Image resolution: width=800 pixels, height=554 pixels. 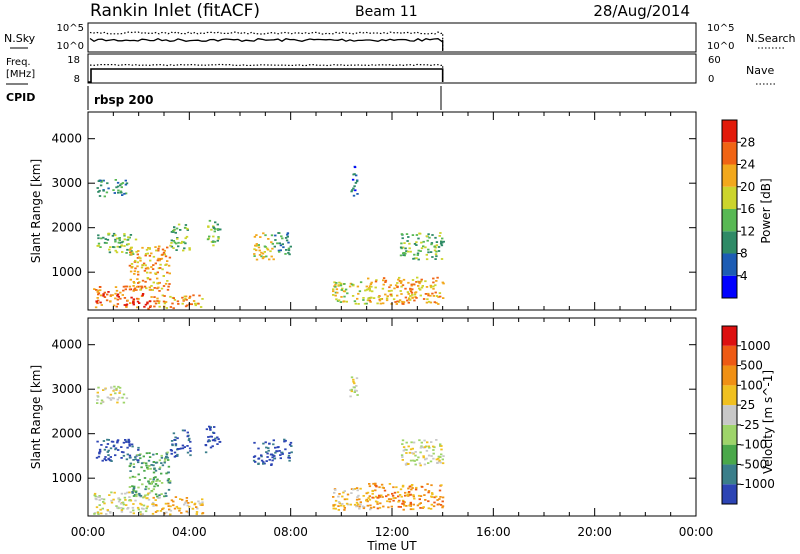 I want to click on colorbar-tick-label: 4, so click(x=744, y=276).